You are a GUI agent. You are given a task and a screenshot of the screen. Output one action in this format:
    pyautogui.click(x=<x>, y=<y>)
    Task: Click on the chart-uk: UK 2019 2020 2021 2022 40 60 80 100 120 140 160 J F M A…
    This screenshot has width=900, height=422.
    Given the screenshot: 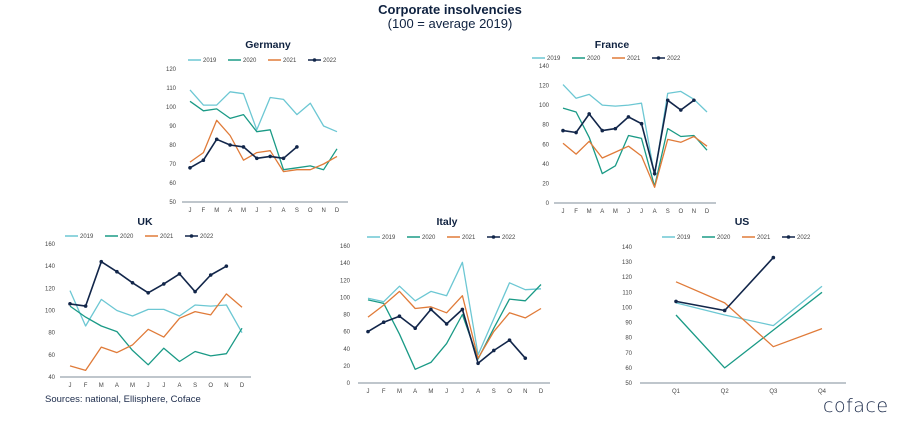 What is the action you would take?
    pyautogui.click(x=148, y=302)
    